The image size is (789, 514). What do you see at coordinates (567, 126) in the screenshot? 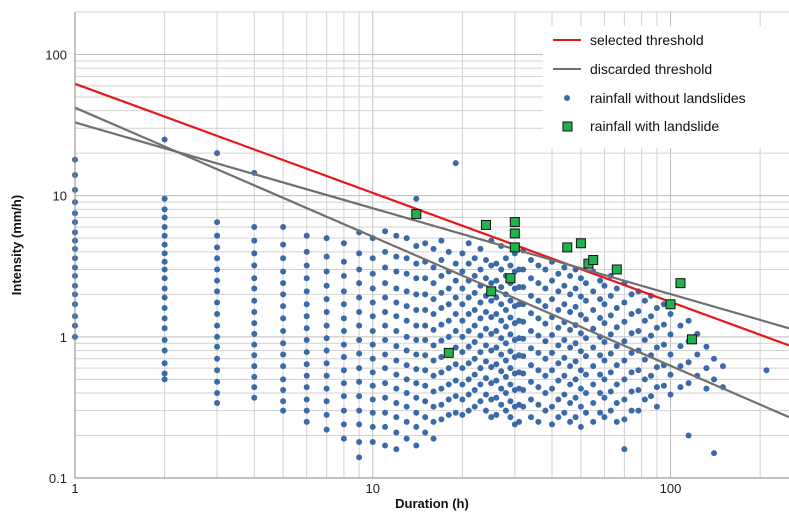
I see `legend-swatch-rainfall-with-landslide` at bounding box center [567, 126].